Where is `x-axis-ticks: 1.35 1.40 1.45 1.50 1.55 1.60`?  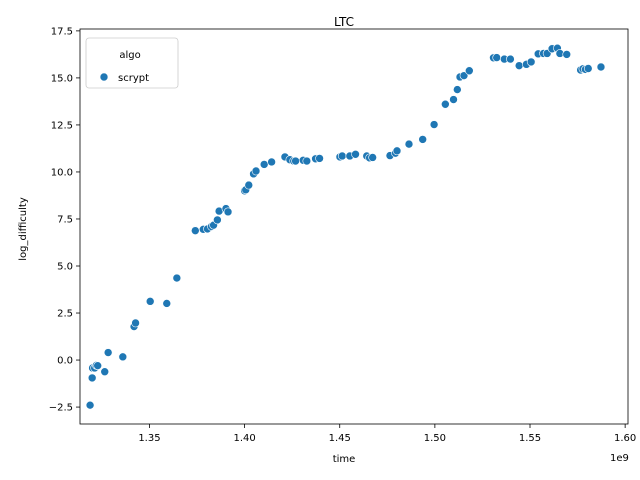
x-axis-ticks: 1.35 1.40 1.45 1.50 1.55 1.60 is located at coordinates (387, 434).